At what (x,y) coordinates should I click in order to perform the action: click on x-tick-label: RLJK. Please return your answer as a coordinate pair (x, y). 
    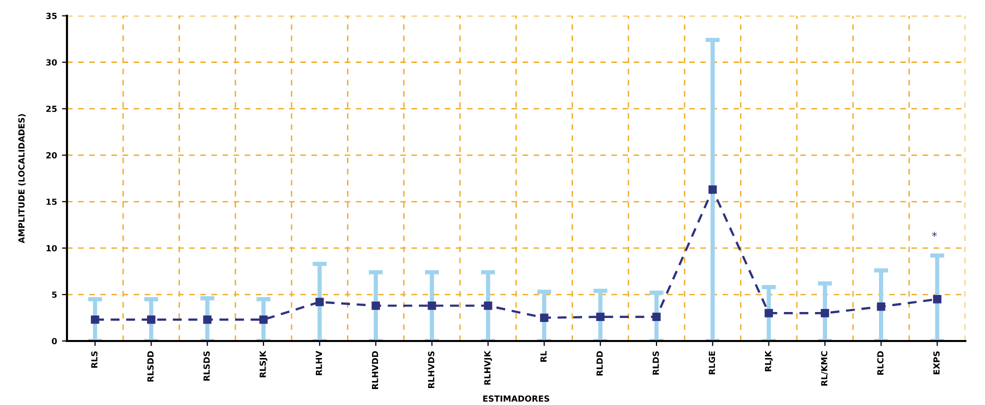
    Looking at the image, I should click on (769, 361).